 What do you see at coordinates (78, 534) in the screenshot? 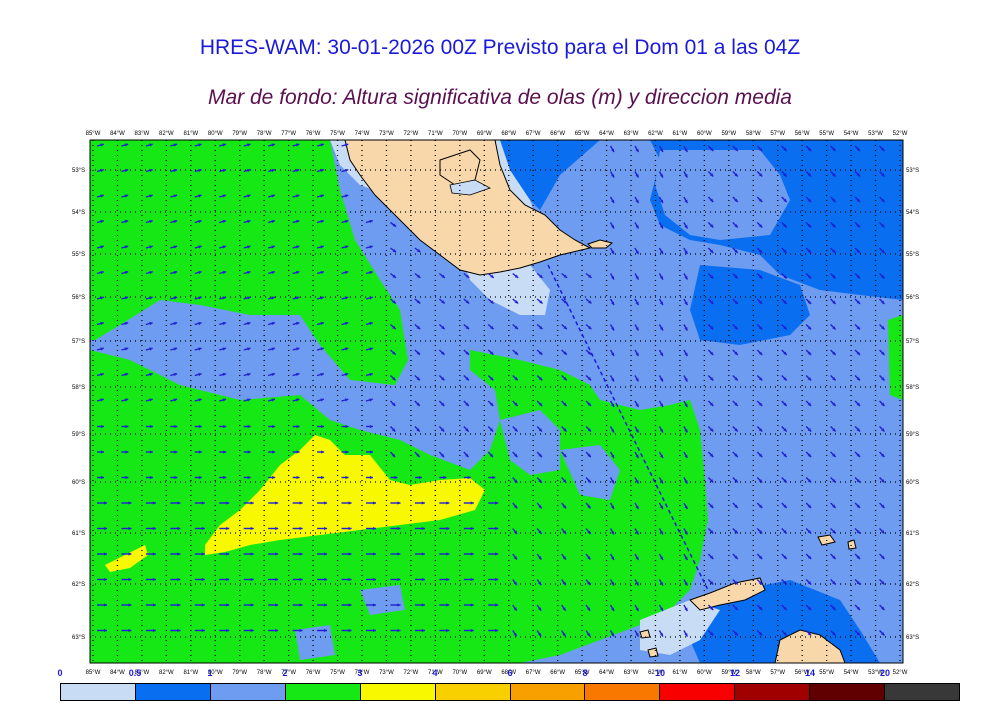
I see `lat-label: 61°S` at bounding box center [78, 534].